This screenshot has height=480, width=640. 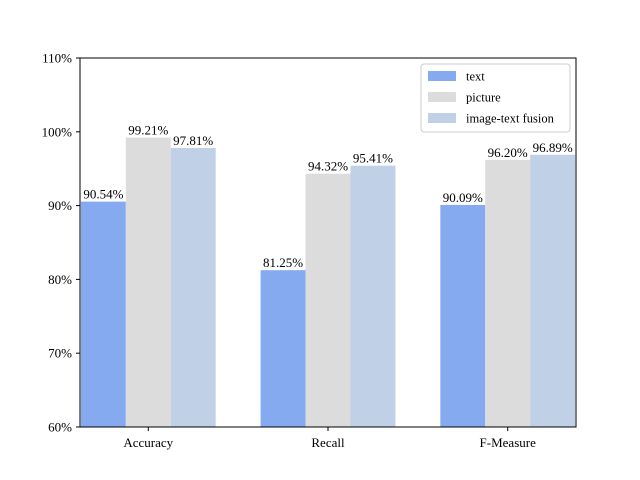 What do you see at coordinates (103, 194) in the screenshot?
I see `bar-value-label: 90.54%` at bounding box center [103, 194].